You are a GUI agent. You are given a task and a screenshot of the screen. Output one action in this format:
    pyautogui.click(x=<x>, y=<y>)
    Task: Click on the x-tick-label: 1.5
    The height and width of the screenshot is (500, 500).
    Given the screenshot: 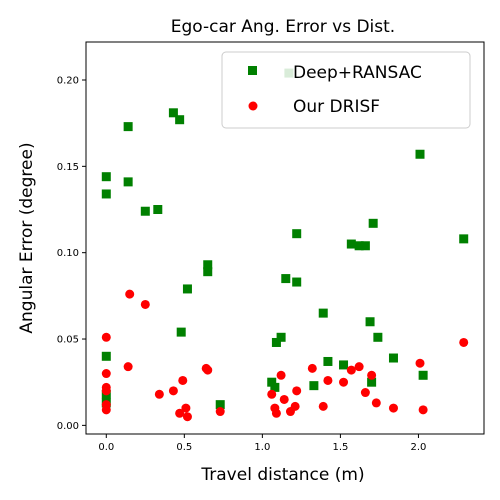 What is the action you would take?
    pyautogui.click(x=340, y=447)
    